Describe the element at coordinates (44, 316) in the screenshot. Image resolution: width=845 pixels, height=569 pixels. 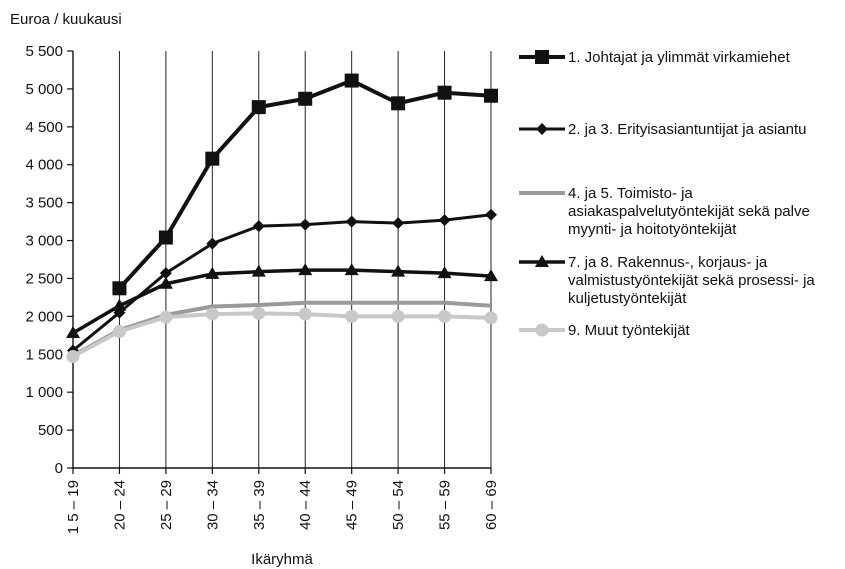
I see `y-tick-label: 2 000` at that location.